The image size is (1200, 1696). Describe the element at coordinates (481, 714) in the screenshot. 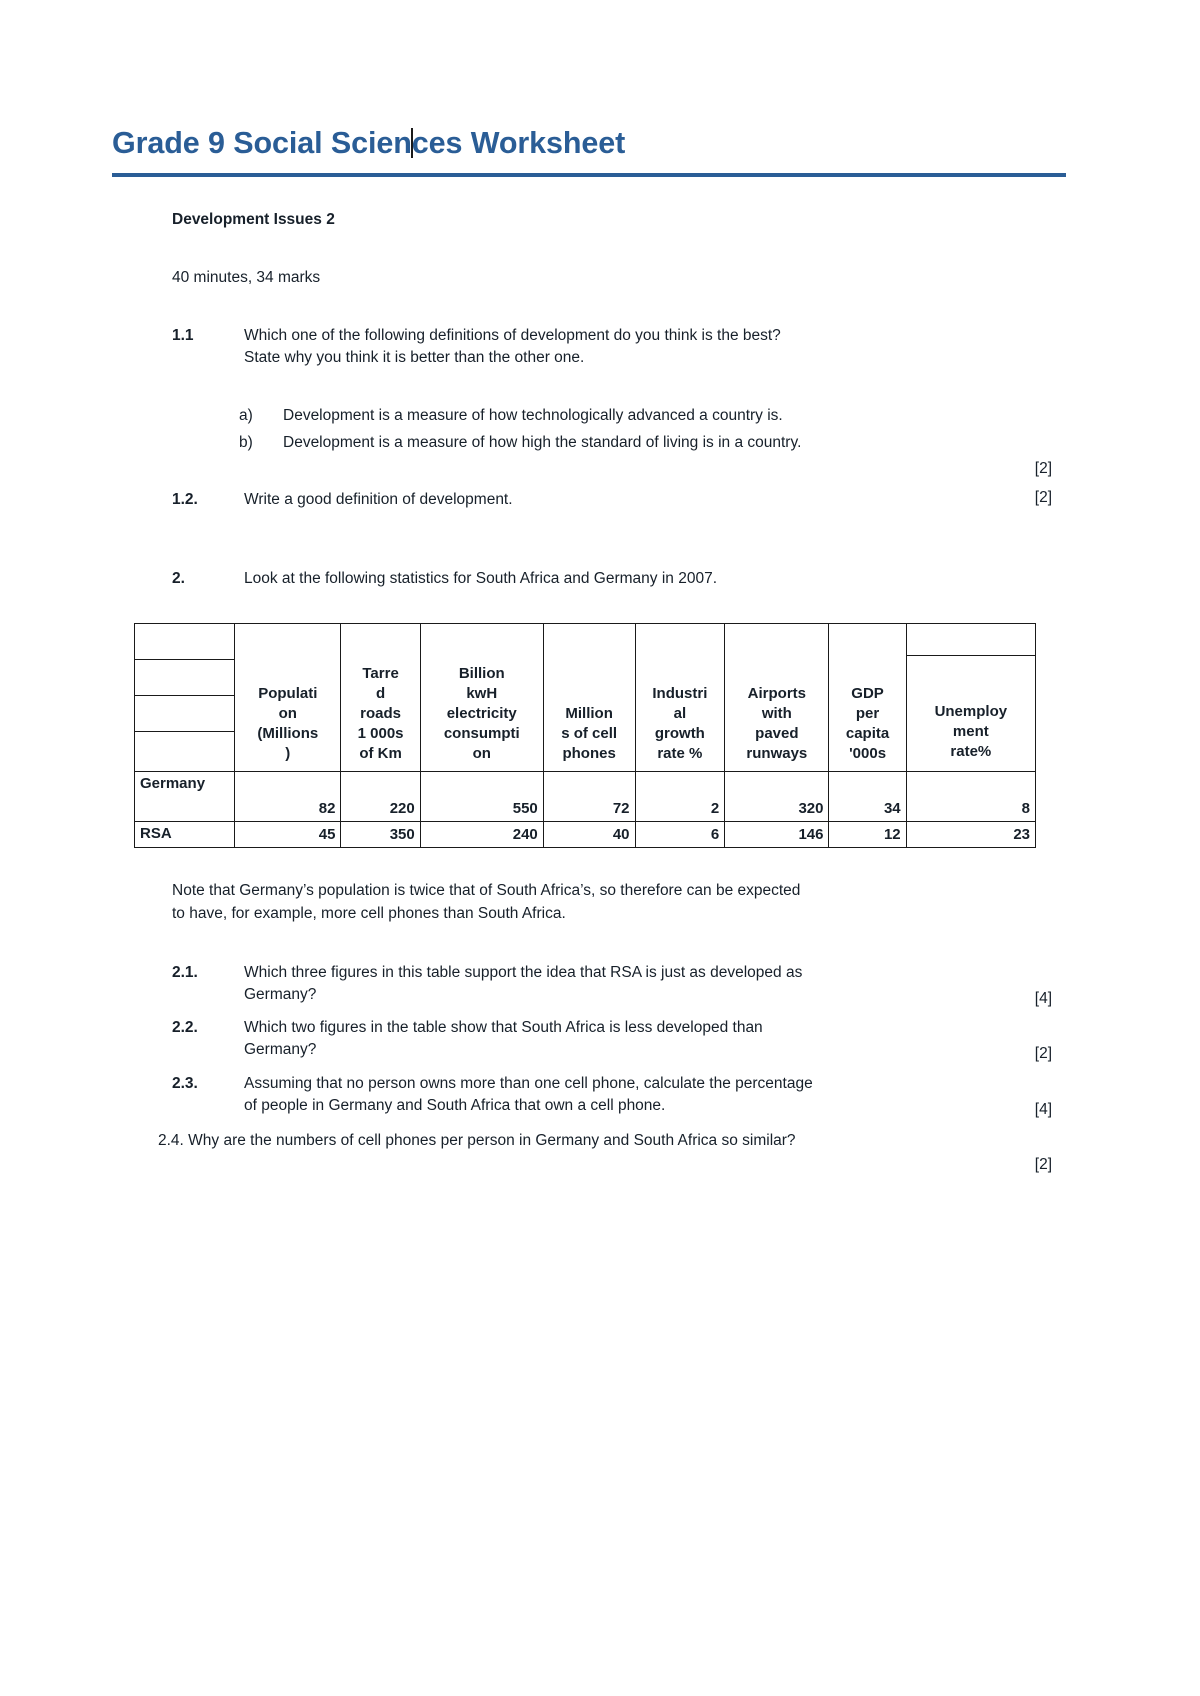

I see `header-line: electricity` at that location.